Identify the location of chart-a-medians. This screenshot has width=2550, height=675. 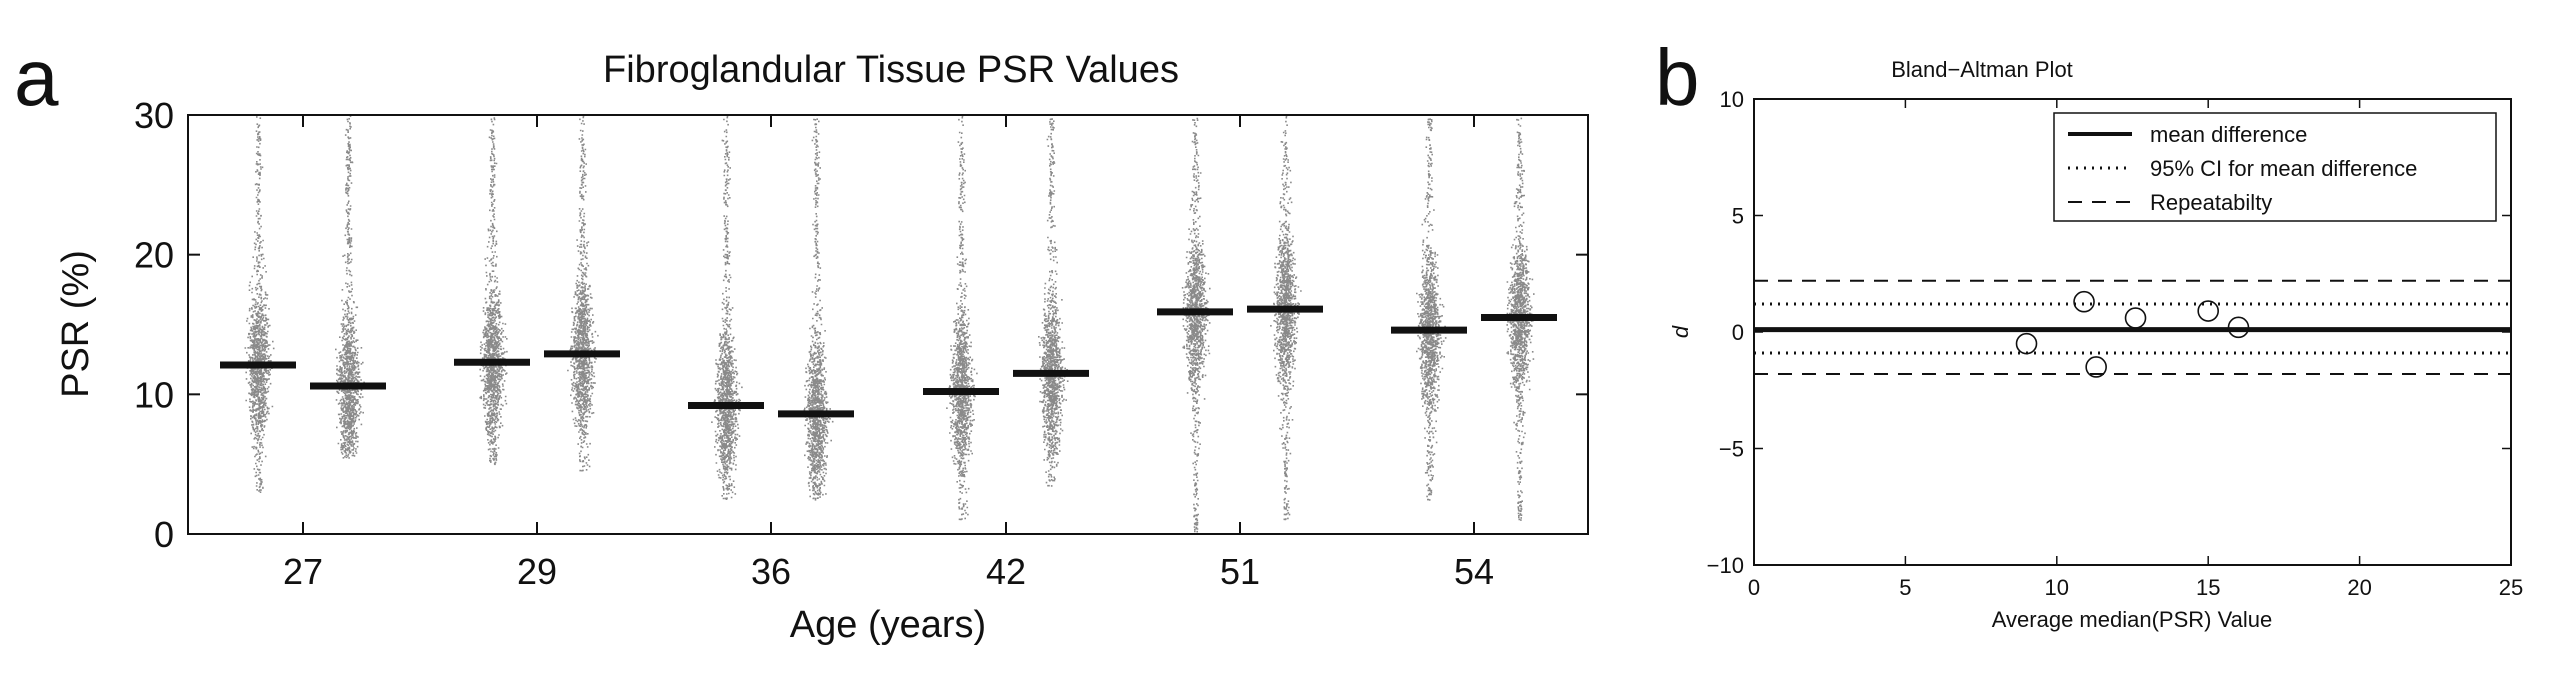
(888, 361).